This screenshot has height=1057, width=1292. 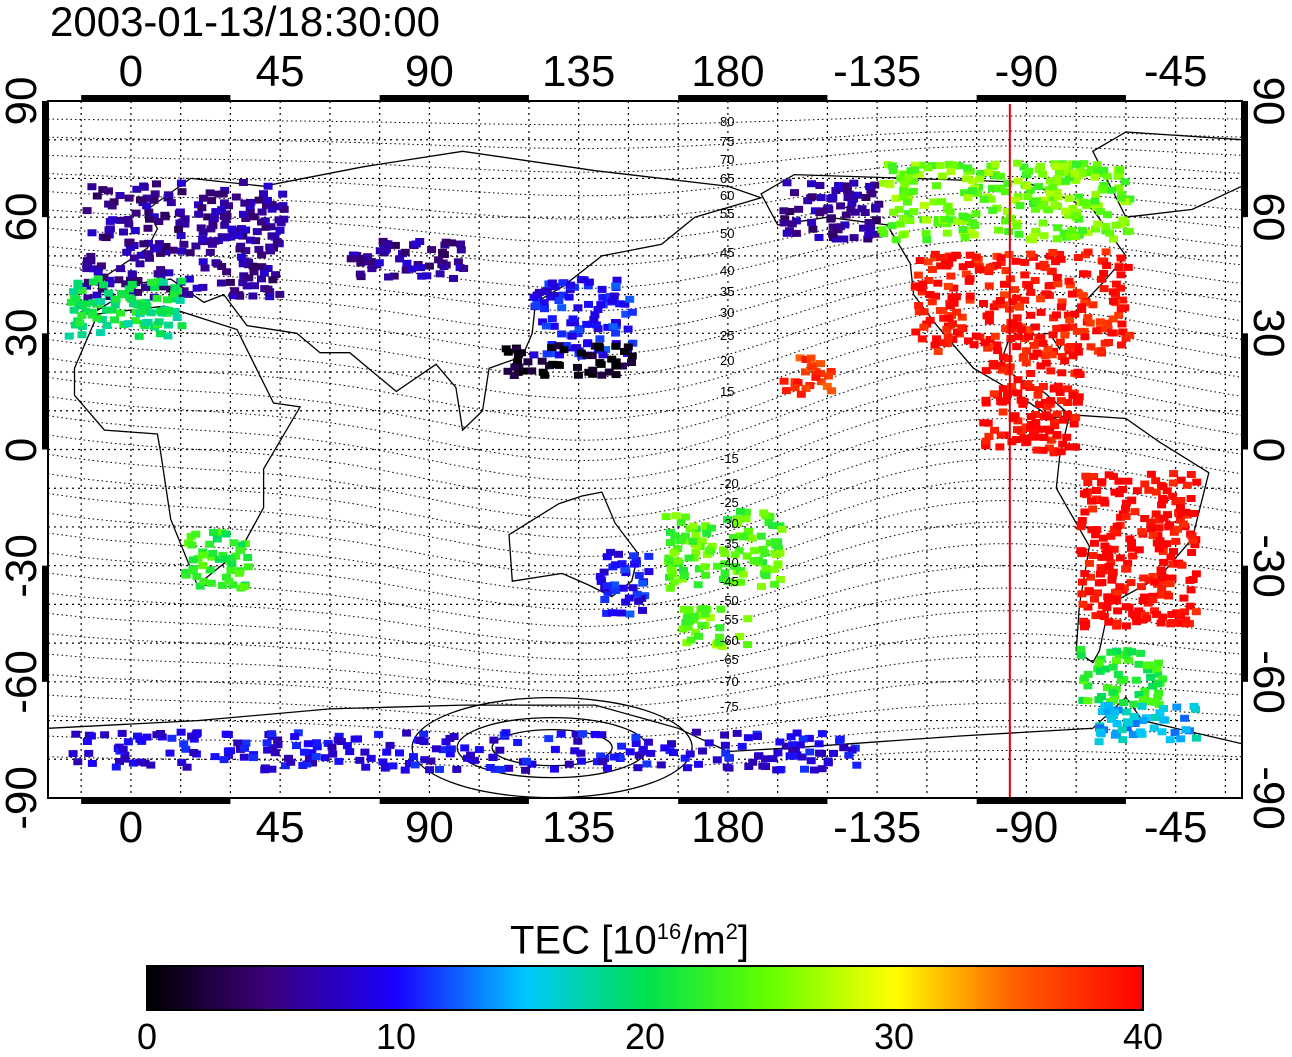 What do you see at coordinates (1132, 539) in the screenshot?
I see `coastline` at bounding box center [1132, 539].